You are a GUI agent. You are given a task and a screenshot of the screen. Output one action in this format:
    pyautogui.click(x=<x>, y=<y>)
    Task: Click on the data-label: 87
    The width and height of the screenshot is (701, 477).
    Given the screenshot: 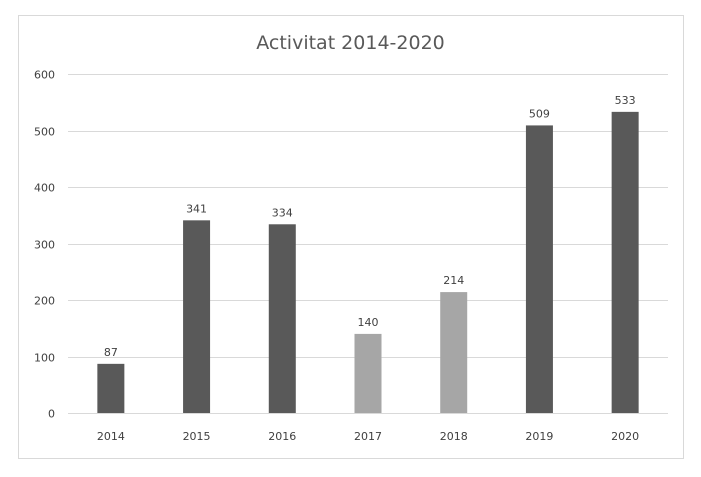 What is the action you would take?
    pyautogui.click(x=111, y=352)
    